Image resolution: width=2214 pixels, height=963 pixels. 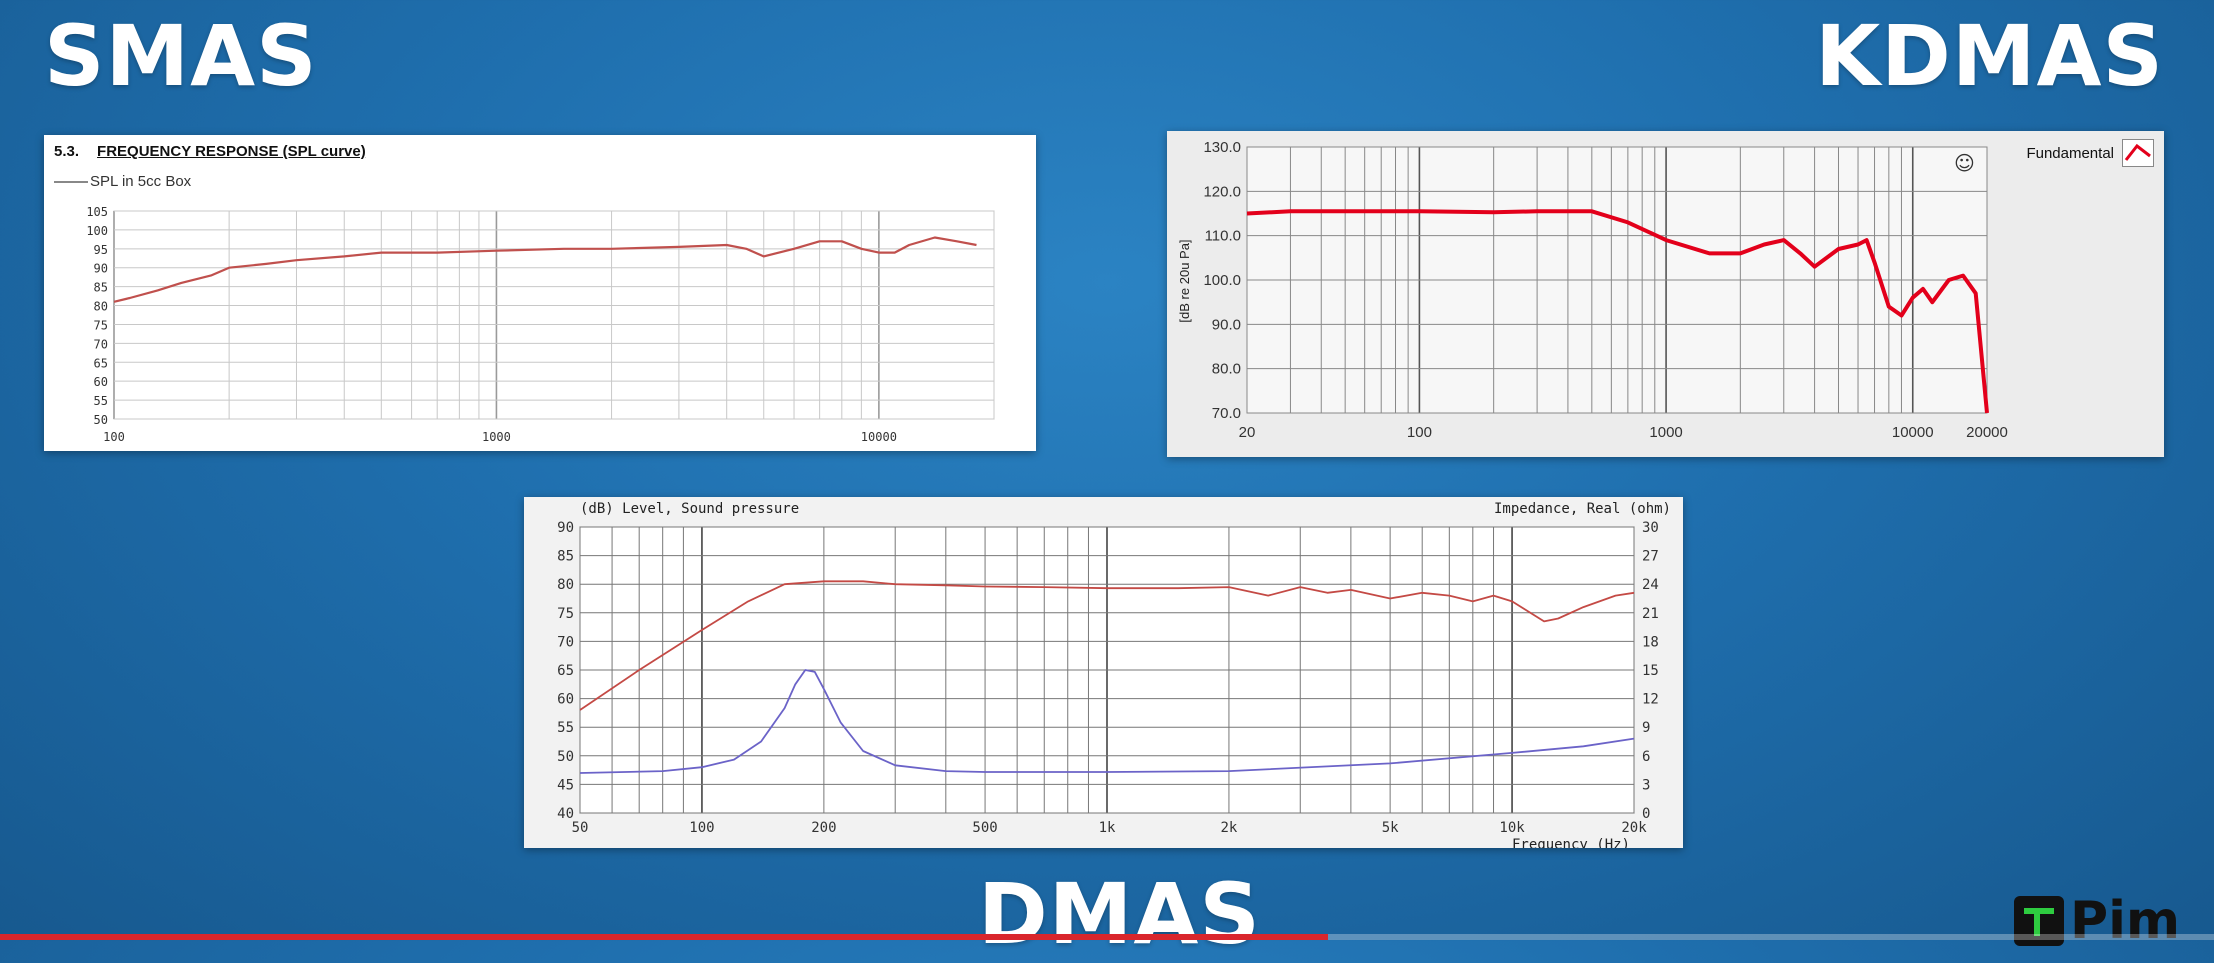 What do you see at coordinates (1247, 432) in the screenshot?
I see `x-tick-label: 20` at bounding box center [1247, 432].